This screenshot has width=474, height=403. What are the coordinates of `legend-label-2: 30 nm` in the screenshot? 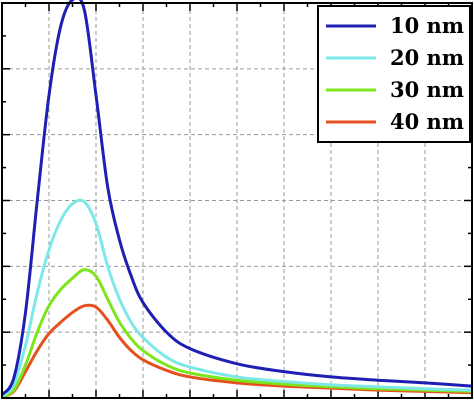 It's located at (427, 89).